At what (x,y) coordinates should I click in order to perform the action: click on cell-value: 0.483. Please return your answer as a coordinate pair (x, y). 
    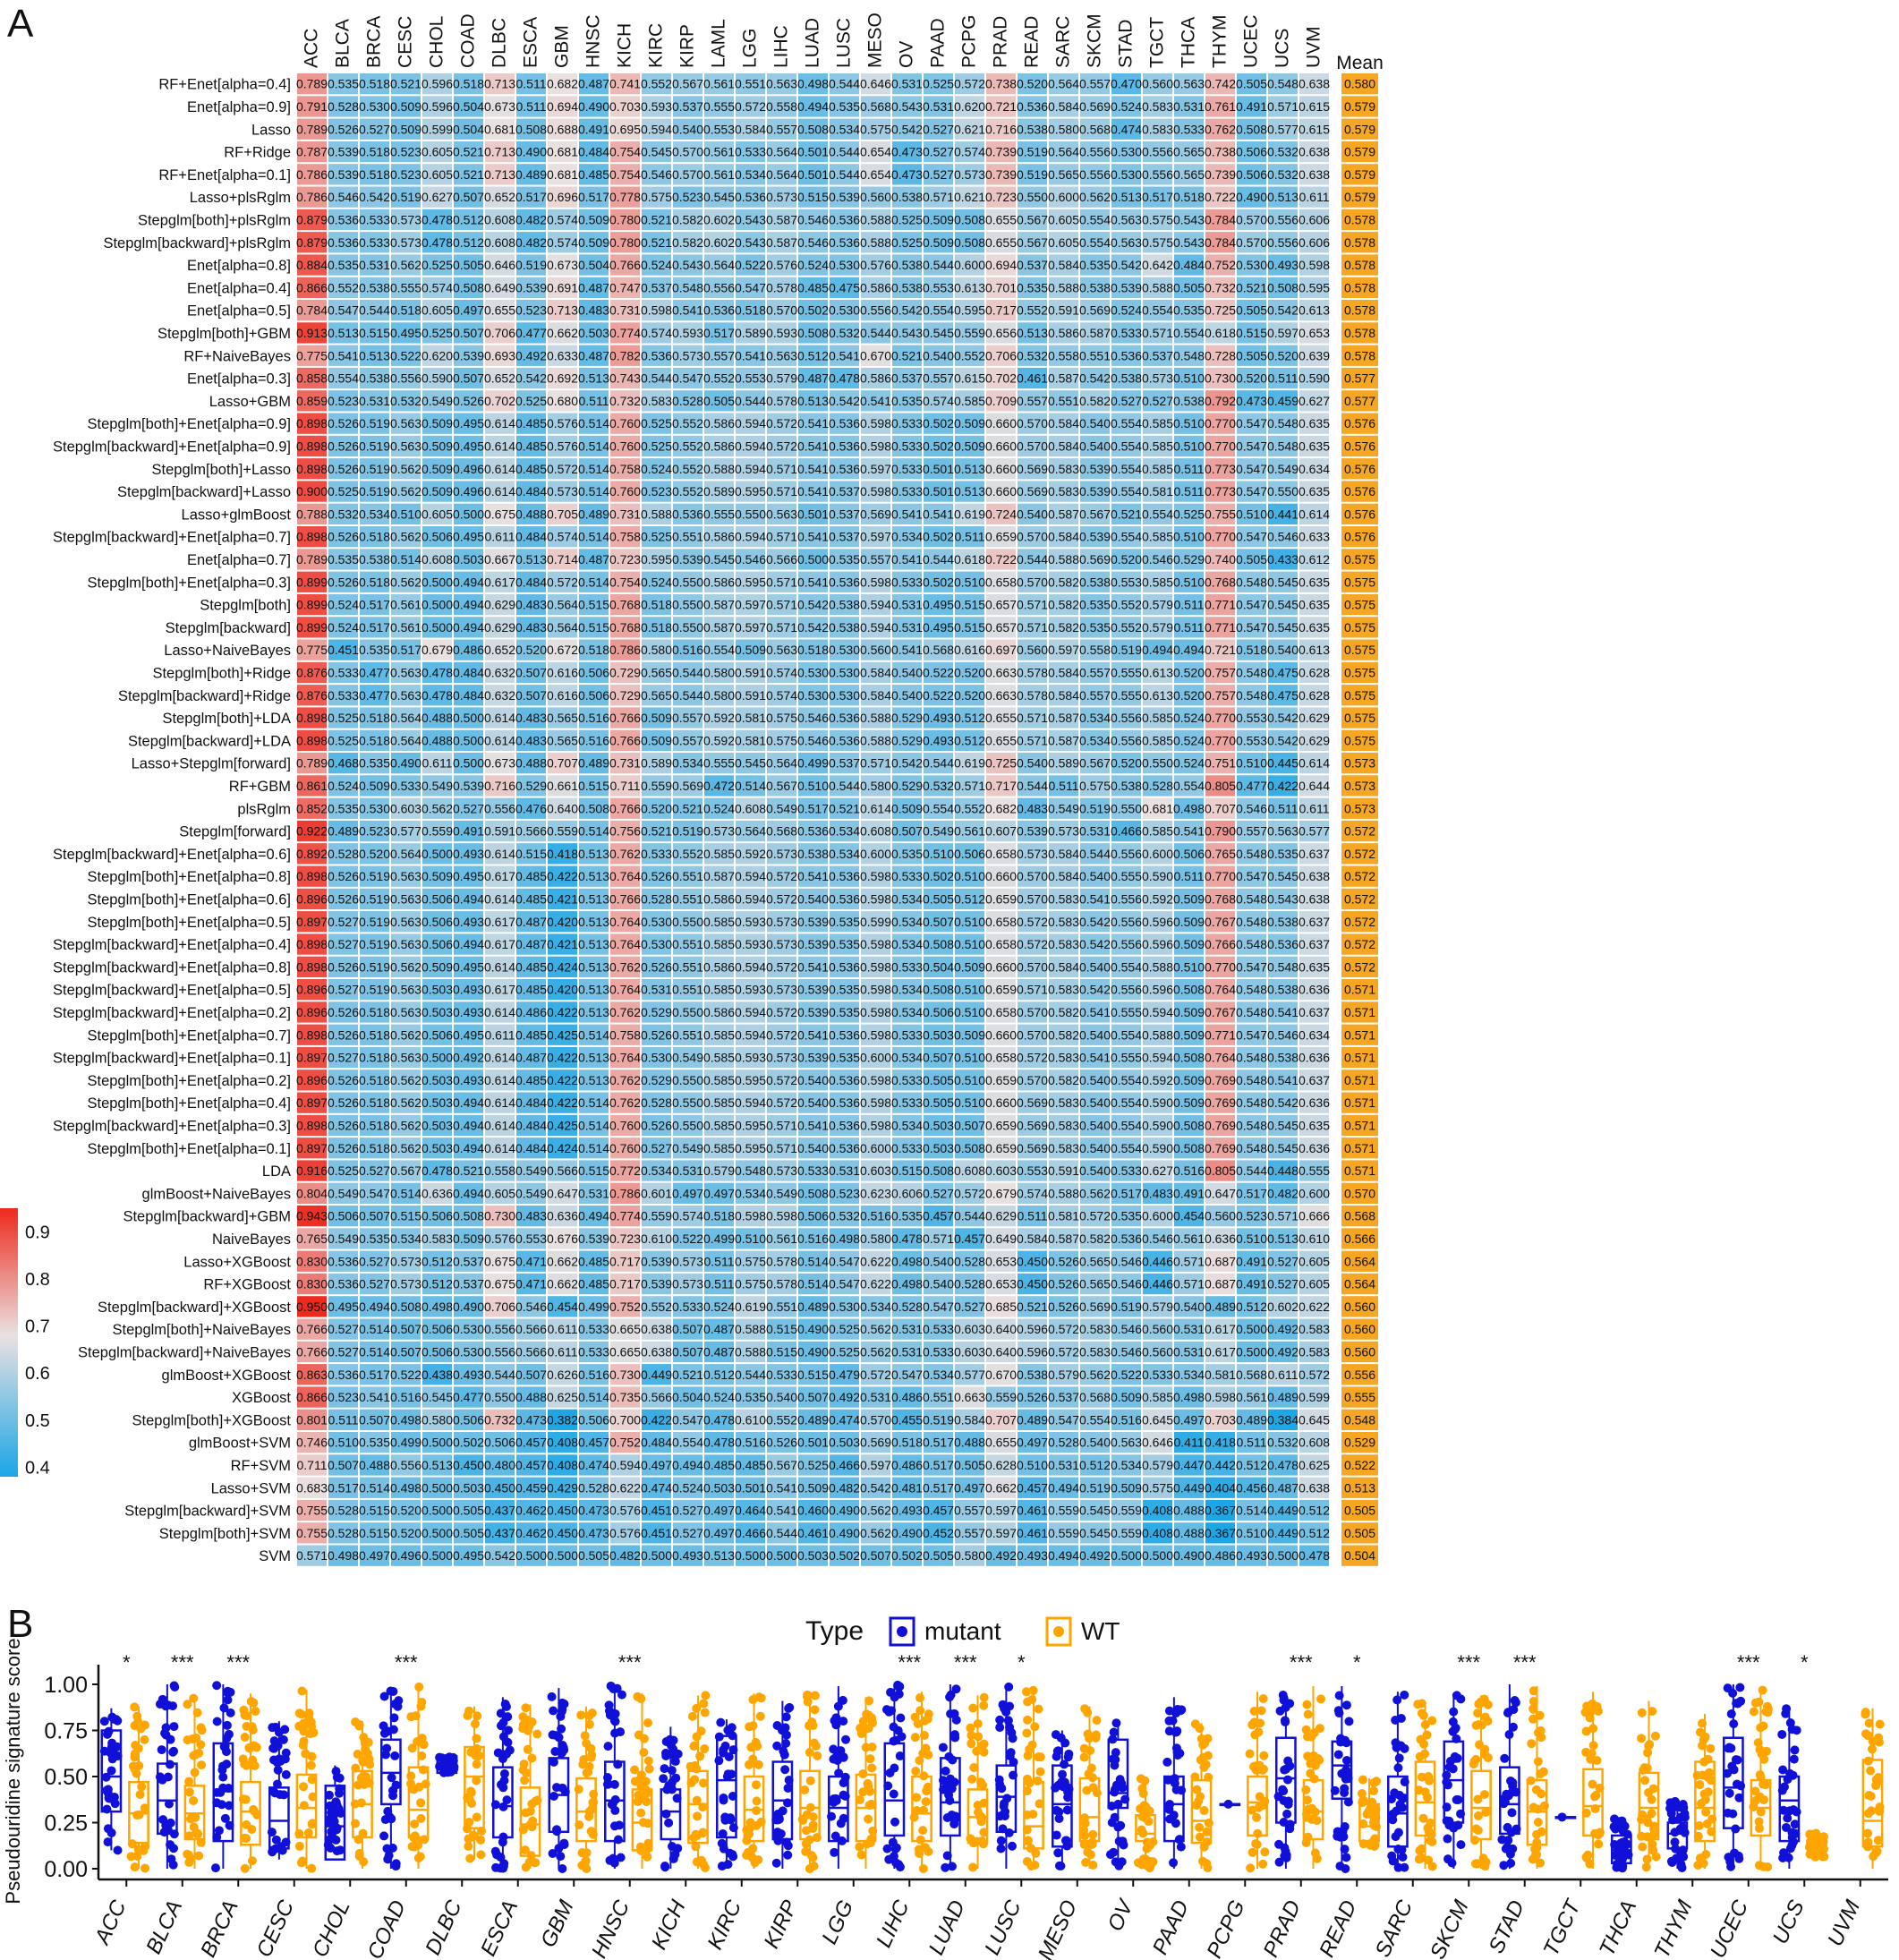
    Looking at the image, I should click on (531, 627).